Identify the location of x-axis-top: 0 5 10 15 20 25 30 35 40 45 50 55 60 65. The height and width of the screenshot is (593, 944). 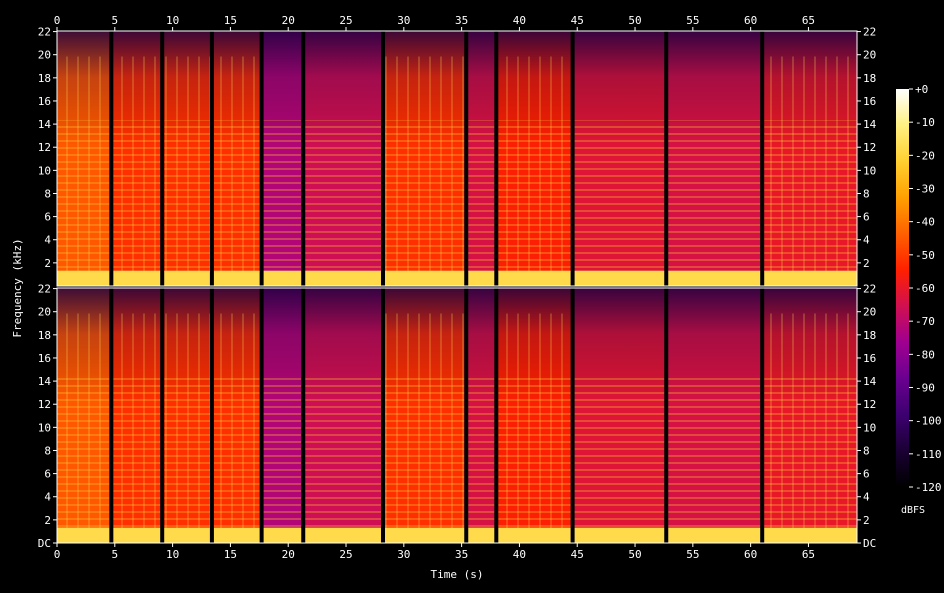
(434, 22).